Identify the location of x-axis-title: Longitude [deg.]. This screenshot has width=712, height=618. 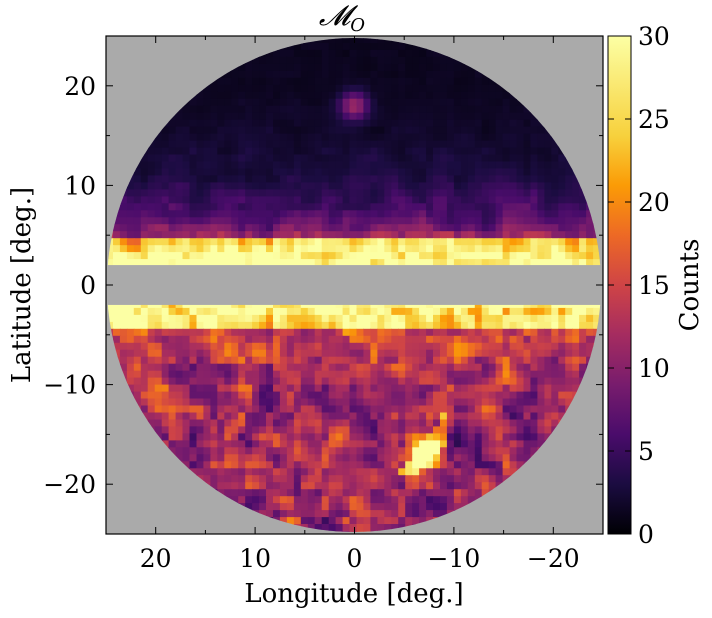
(353, 594).